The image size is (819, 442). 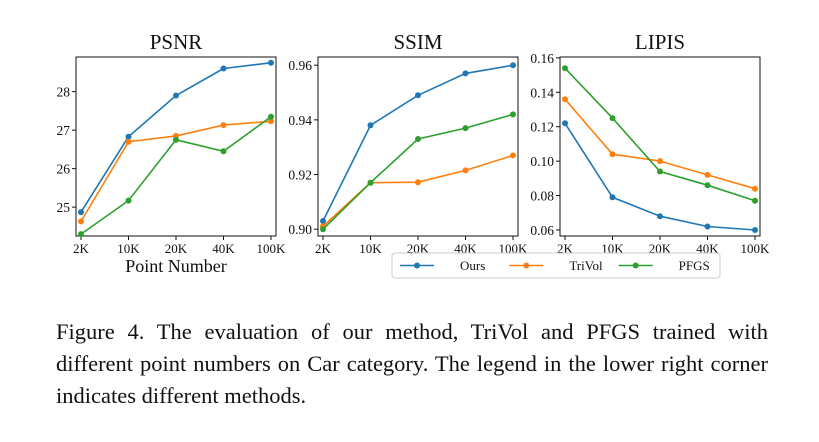 I want to click on data-point-lipis-pfgs-40k, so click(x=707, y=185).